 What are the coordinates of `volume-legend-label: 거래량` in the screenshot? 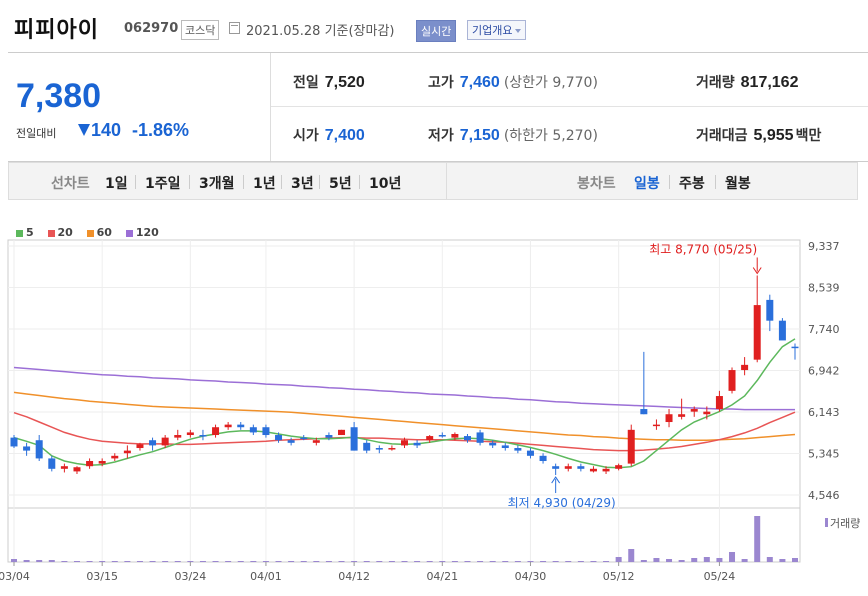 It's located at (845, 523).